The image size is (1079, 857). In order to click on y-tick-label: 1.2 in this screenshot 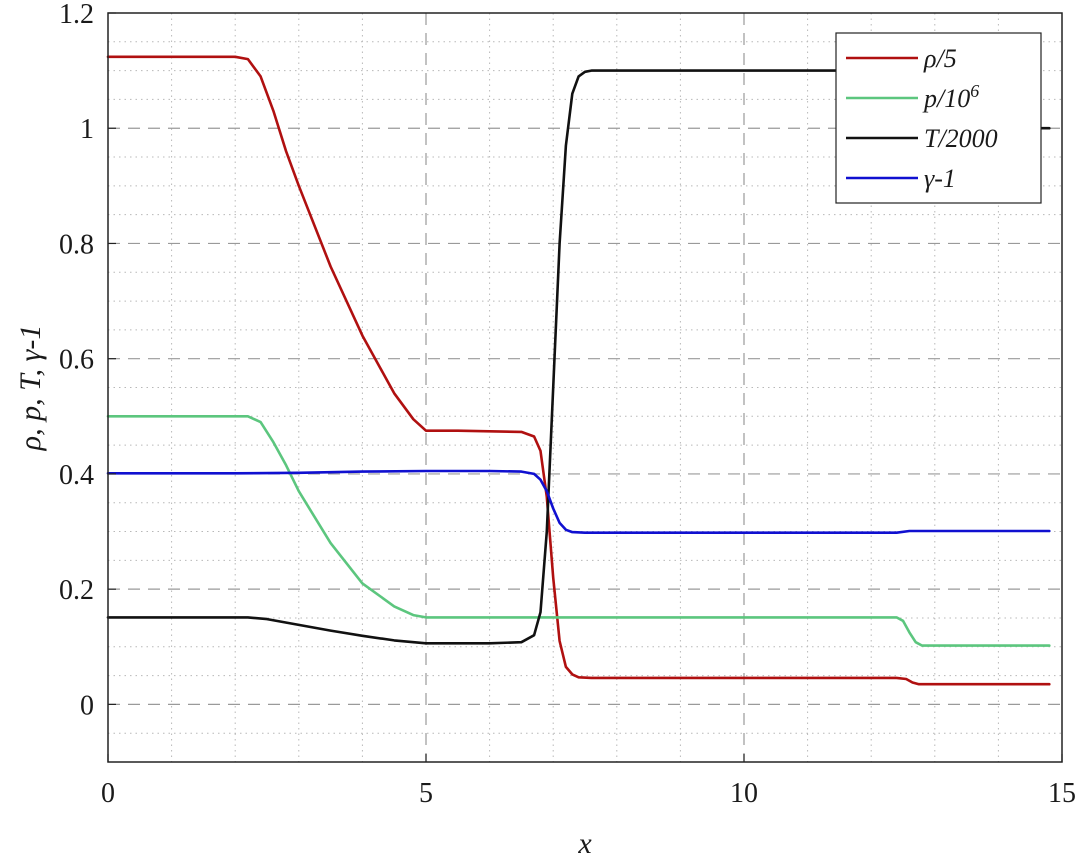, I will do `click(76, 15)`.